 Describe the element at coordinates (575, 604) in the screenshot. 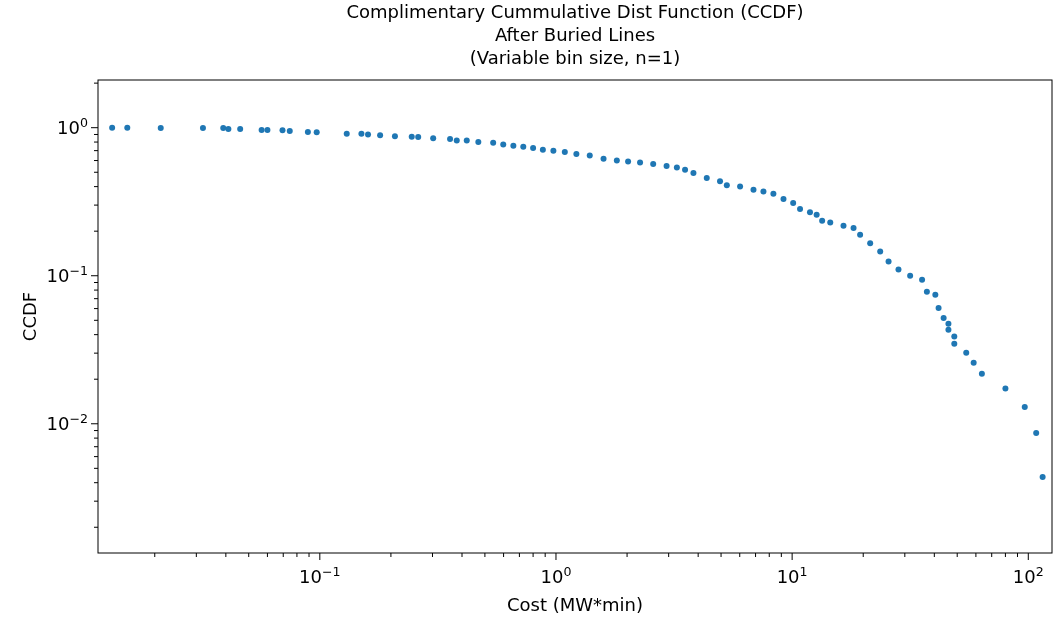

I see `x-axis-title: Cost (MW*min)` at that location.